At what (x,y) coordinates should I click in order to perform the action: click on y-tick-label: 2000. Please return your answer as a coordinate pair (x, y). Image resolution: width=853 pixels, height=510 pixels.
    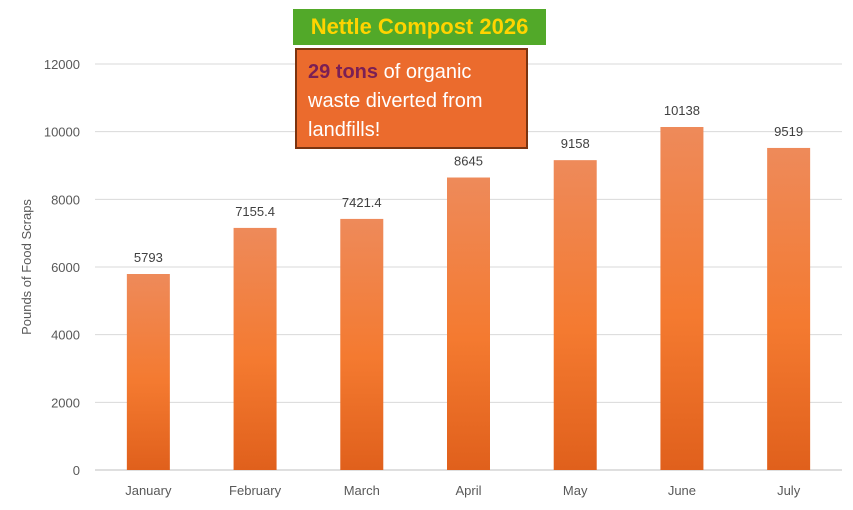
    Looking at the image, I should click on (65, 402).